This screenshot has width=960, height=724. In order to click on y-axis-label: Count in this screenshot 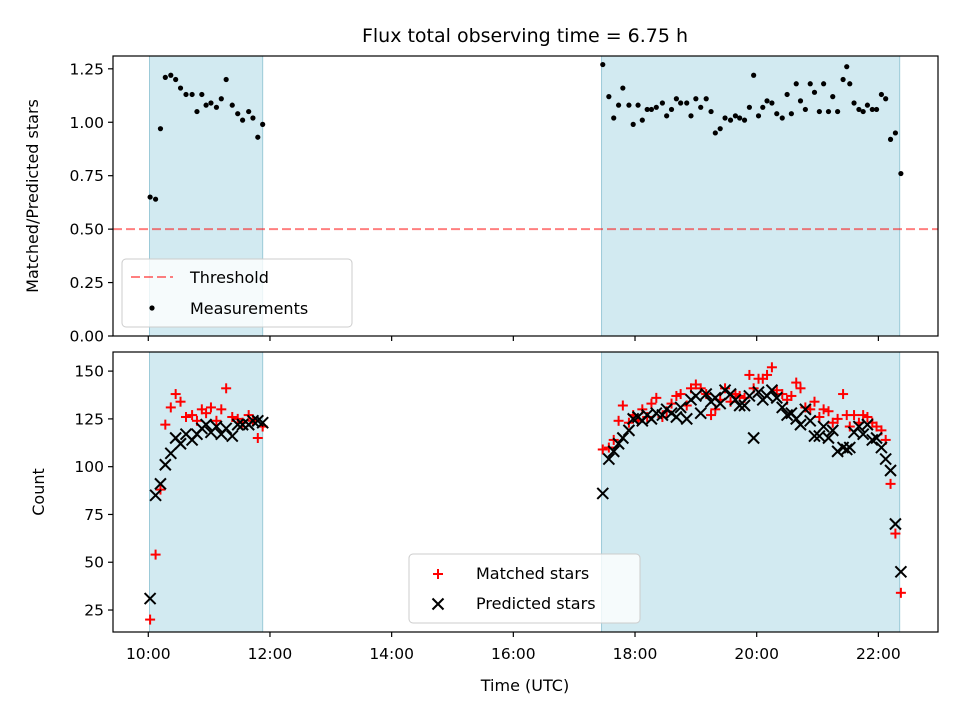, I will do `click(38, 492)`.